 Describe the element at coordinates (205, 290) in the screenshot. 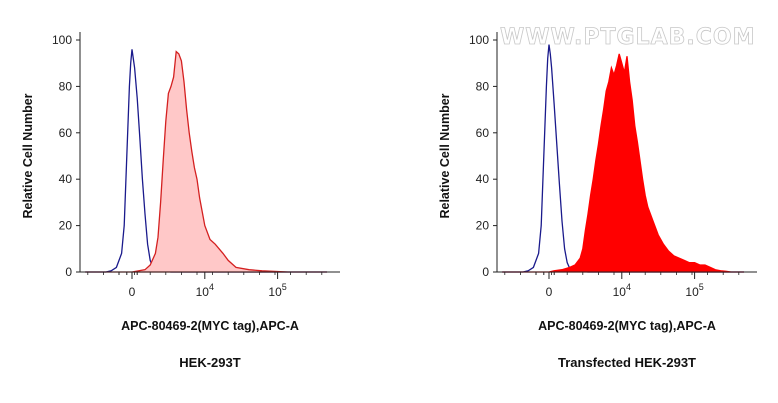

I see `x-tick-label-1-1: 10⁴` at that location.